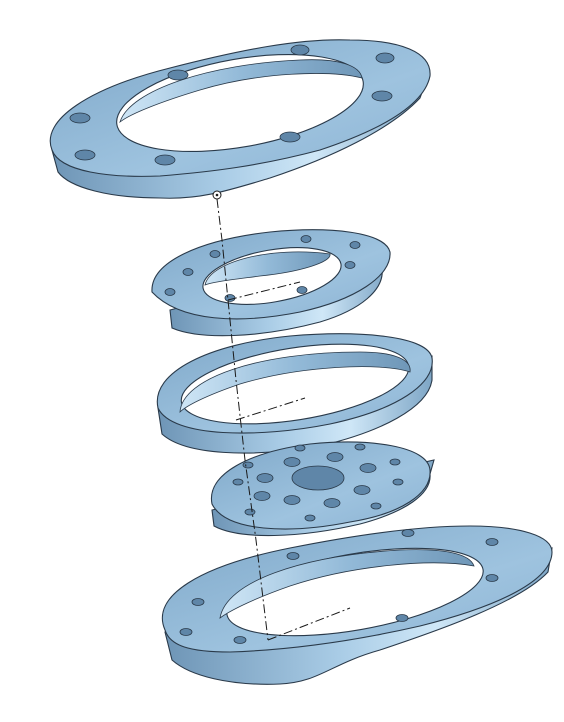 The height and width of the screenshot is (722, 564). Describe the element at coordinates (294, 392) in the screenshot. I see `bearing-ring` at that location.